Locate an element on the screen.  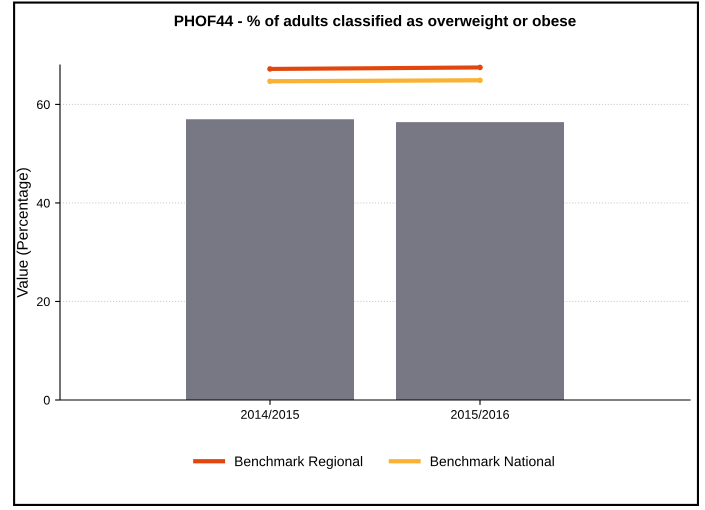
x-tick-label: 2015/2016 is located at coordinates (480, 414).